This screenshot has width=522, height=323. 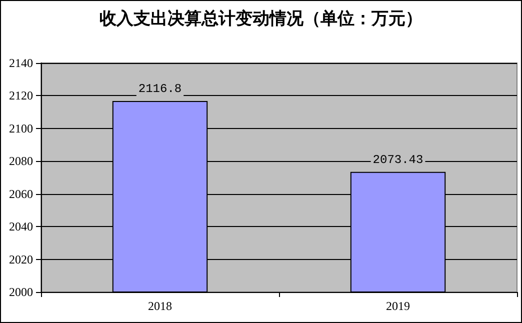 I want to click on chart-title: 收入支出决算总计变动情况（单位：万元）, so click(x=261, y=18).